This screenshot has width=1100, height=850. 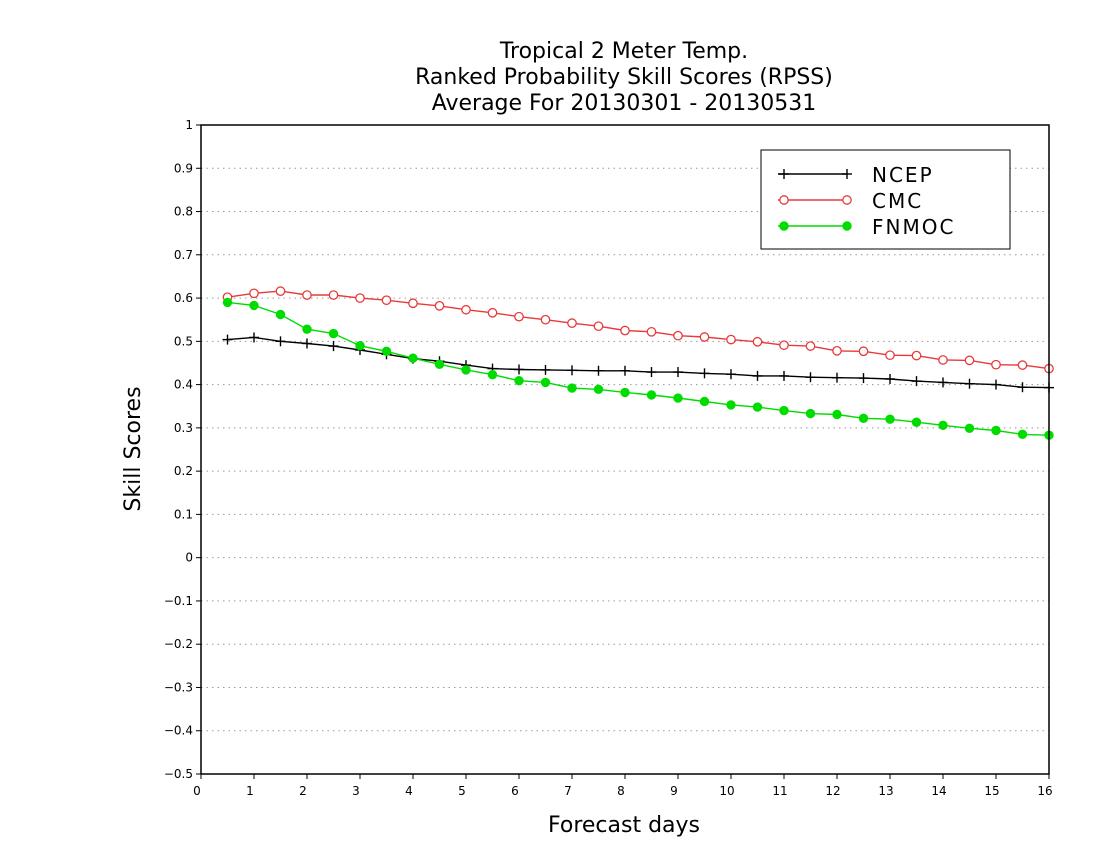 I want to click on series-ncep, so click(x=638, y=362).